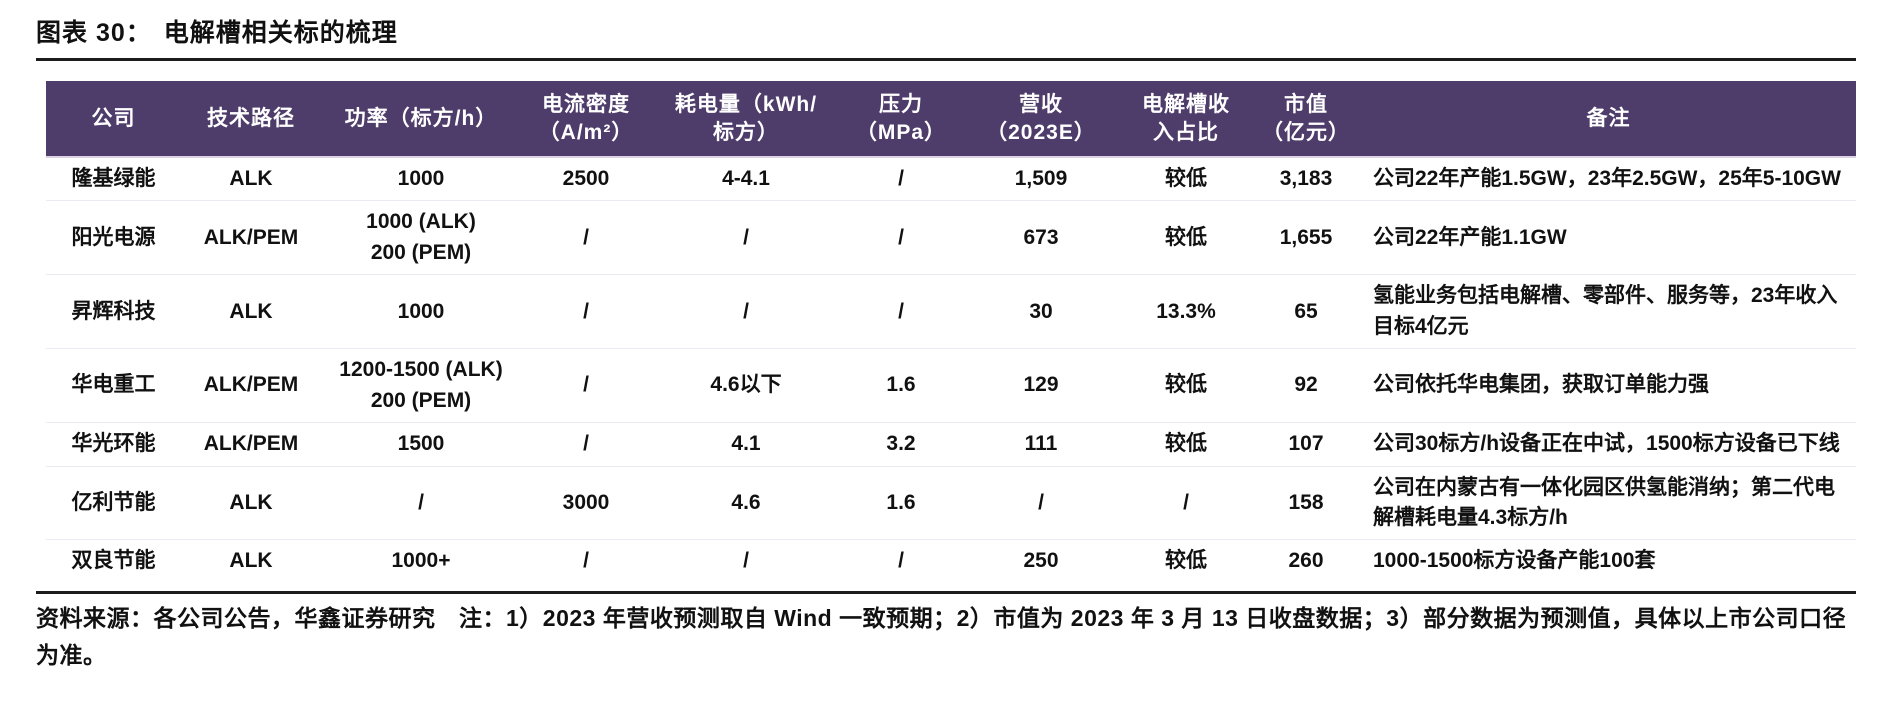 Image resolution: width=1882 pixels, height=718 pixels. What do you see at coordinates (1608, 444) in the screenshot?
I see `cell-remark: 公司30标方/h设备正在中试，1500标方设备已下线` at bounding box center [1608, 444].